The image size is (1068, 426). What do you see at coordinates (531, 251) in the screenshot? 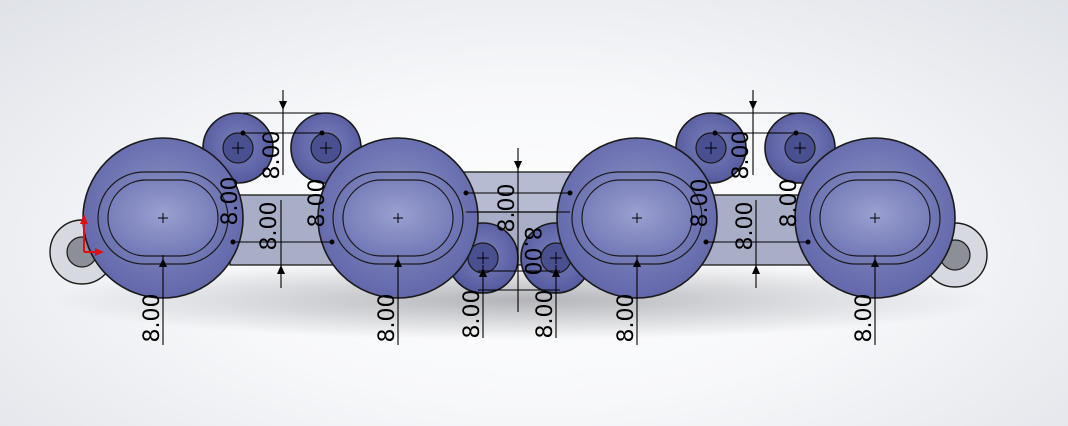
I see `dim-8-bridge-lower: 8.00` at bounding box center [531, 251].